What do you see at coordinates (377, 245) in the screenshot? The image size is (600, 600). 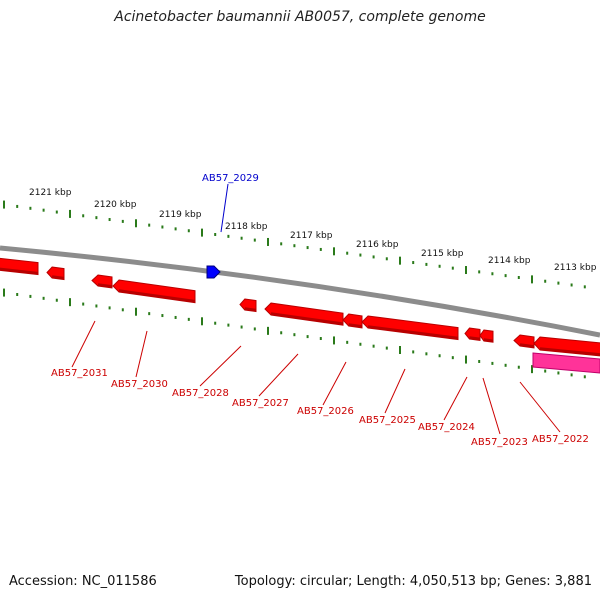 I see `kbp-label: 2116 kbp` at bounding box center [377, 245].